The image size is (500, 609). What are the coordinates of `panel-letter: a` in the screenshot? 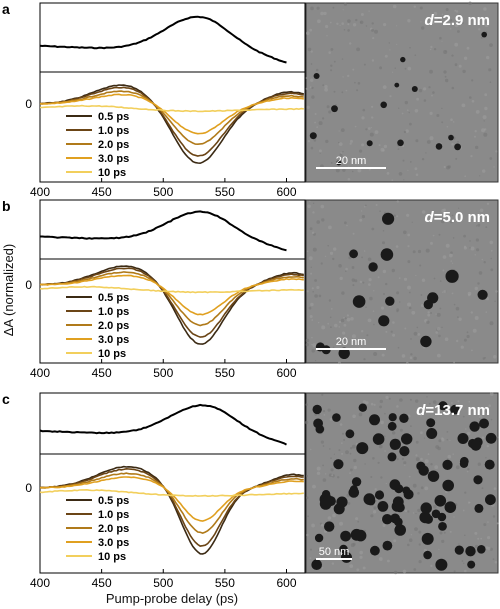 It's located at (6, 9).